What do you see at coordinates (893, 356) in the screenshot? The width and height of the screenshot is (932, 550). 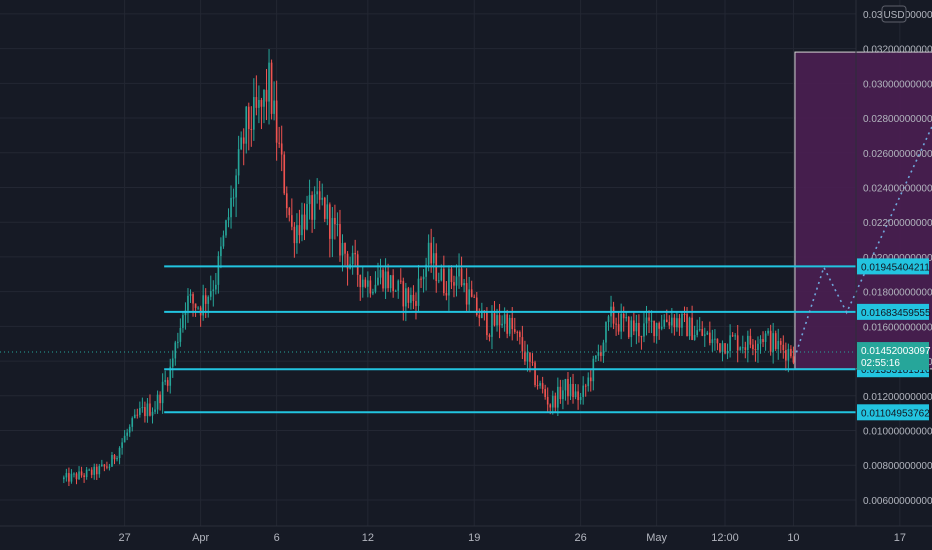 I see `current-price-tag` at bounding box center [893, 356].